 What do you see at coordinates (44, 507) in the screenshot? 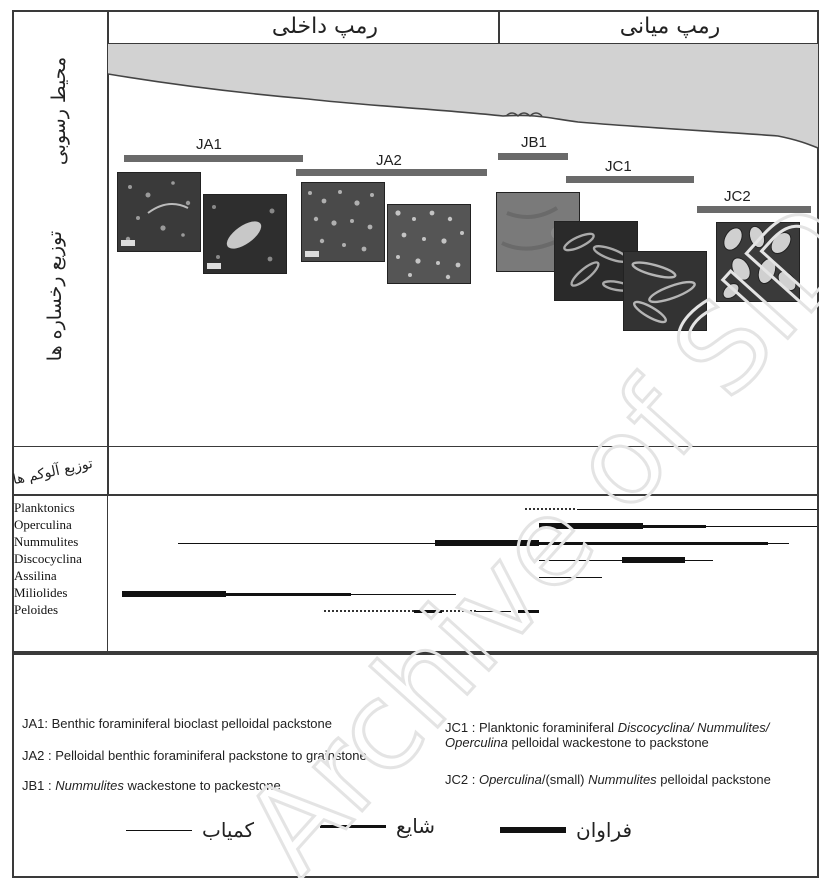
I see `allochem-name: Planktonics` at bounding box center [44, 507].